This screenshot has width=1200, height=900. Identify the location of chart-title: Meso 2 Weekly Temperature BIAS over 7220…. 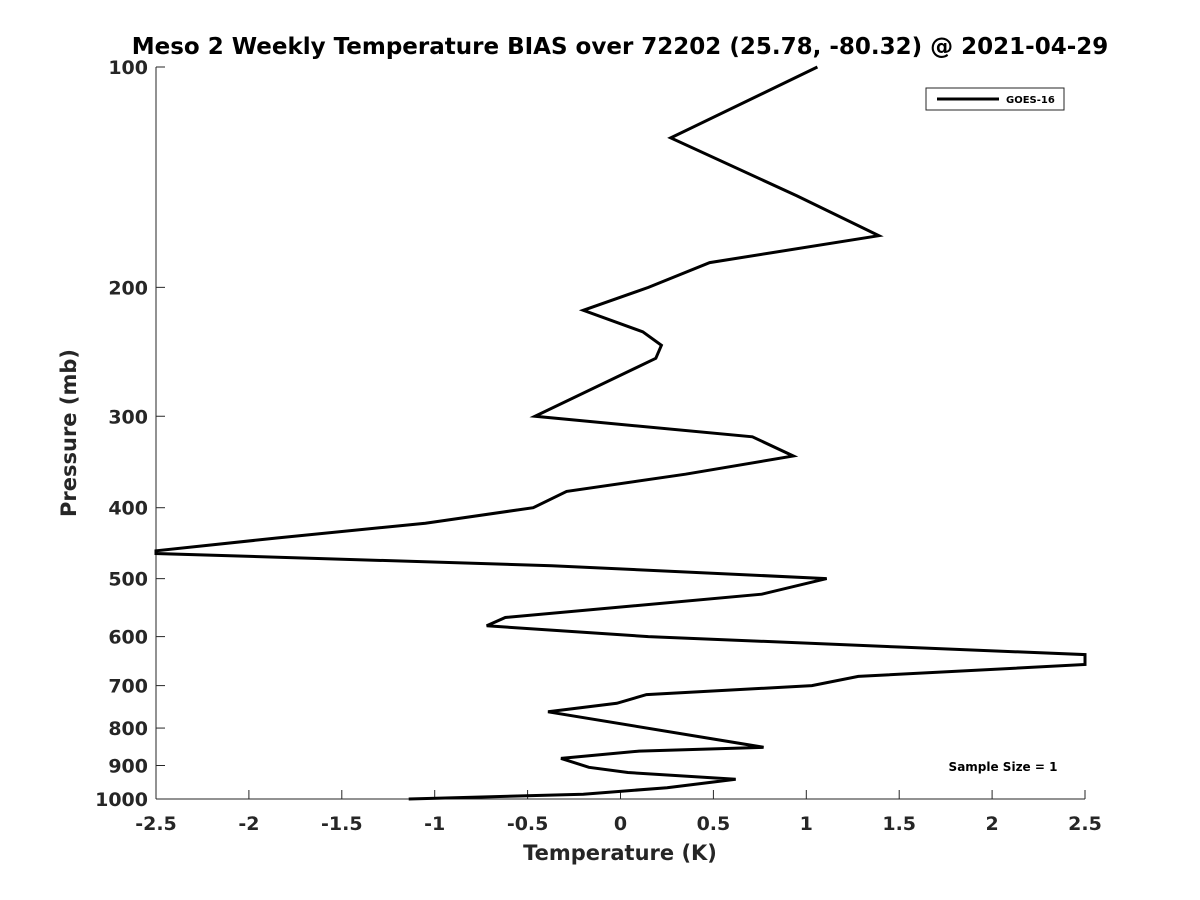
(620, 47).